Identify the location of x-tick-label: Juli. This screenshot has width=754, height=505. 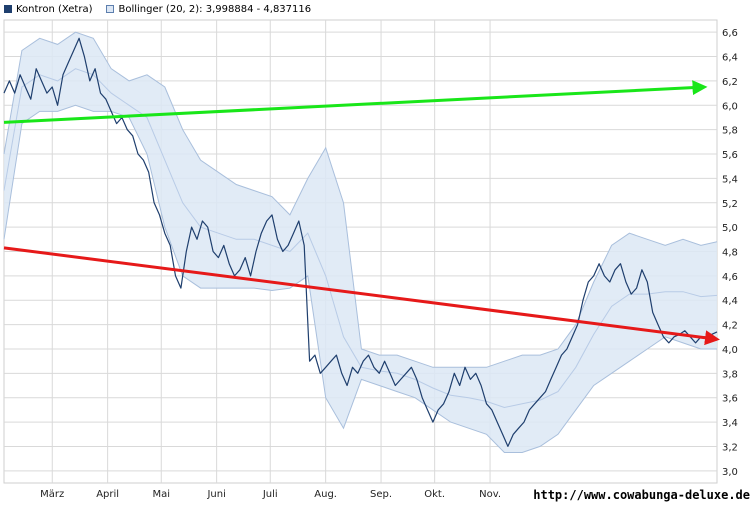
(270, 494).